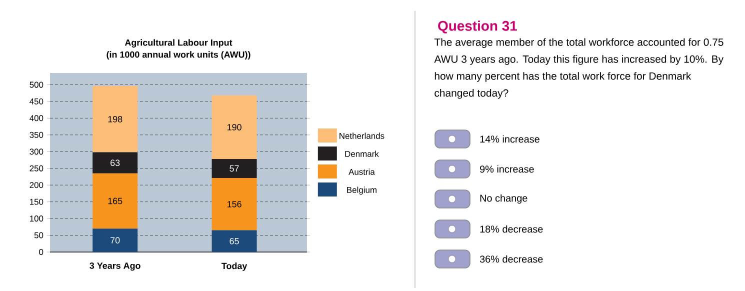  What do you see at coordinates (504, 199) in the screenshot?
I see `text: No change` at bounding box center [504, 199].